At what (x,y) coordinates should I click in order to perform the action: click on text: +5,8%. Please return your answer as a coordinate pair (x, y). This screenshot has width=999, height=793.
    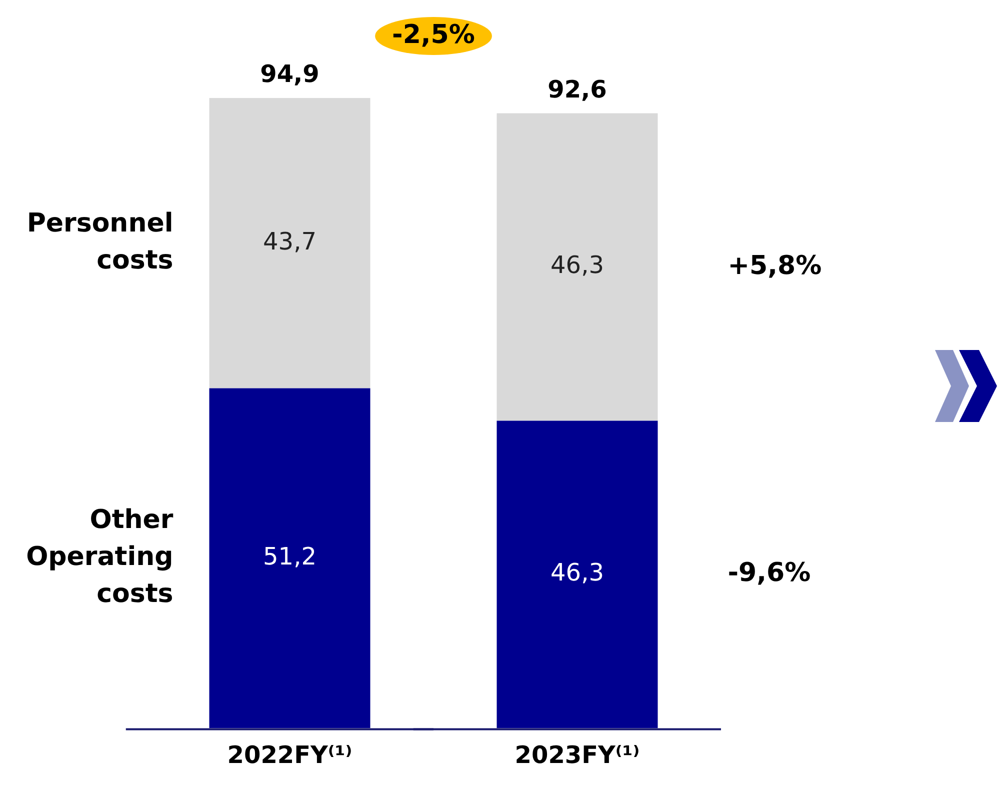
    Looking at the image, I should click on (775, 265).